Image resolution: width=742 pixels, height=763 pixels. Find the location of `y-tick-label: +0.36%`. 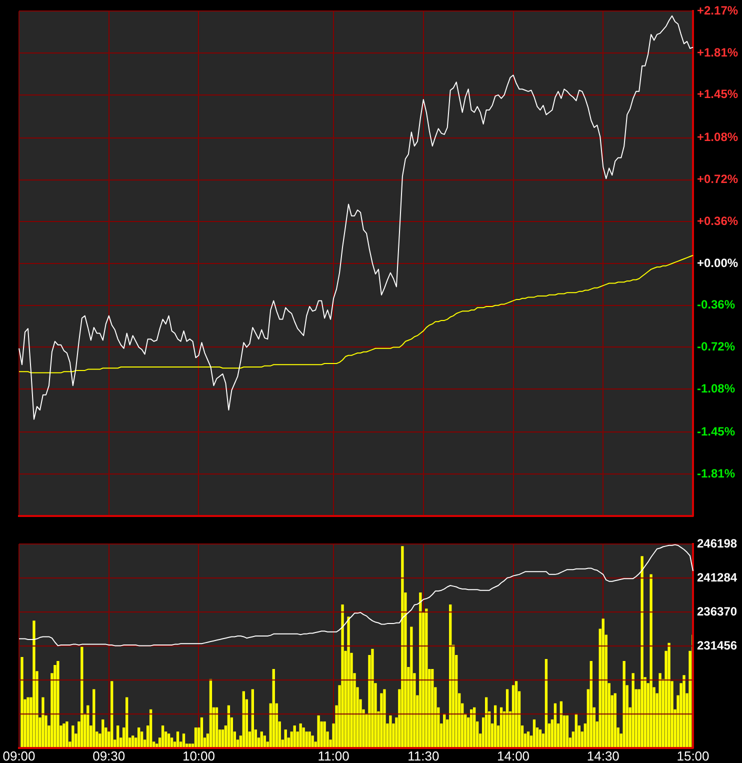

y-tick-label: +0.36% is located at coordinates (717, 221).